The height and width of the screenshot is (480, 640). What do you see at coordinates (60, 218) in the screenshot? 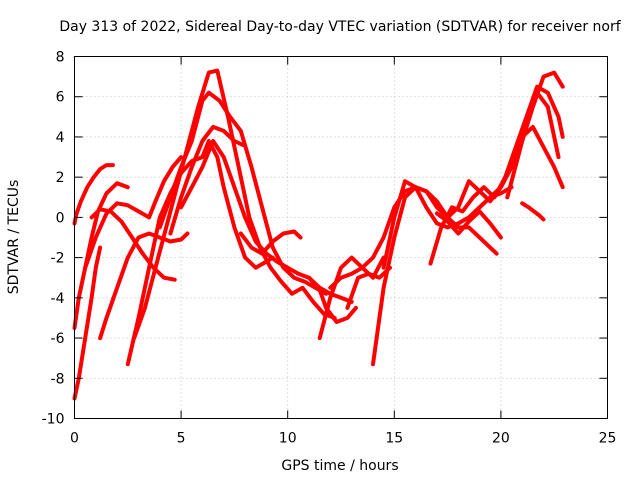
I see `y-tick-label: 0` at bounding box center [60, 218].